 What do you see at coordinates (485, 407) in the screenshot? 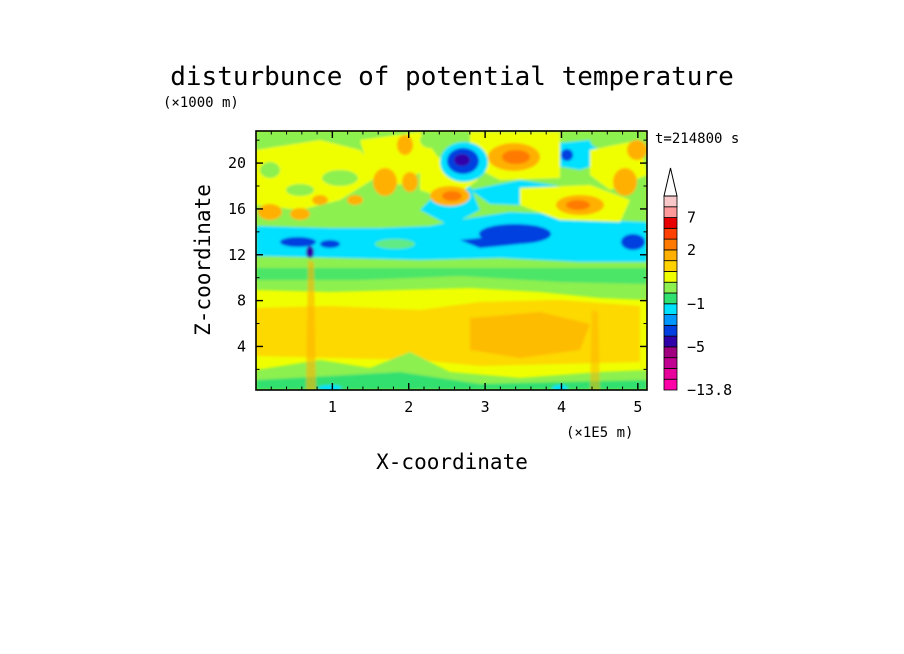
I see `x-tick-label: 3` at bounding box center [485, 407].